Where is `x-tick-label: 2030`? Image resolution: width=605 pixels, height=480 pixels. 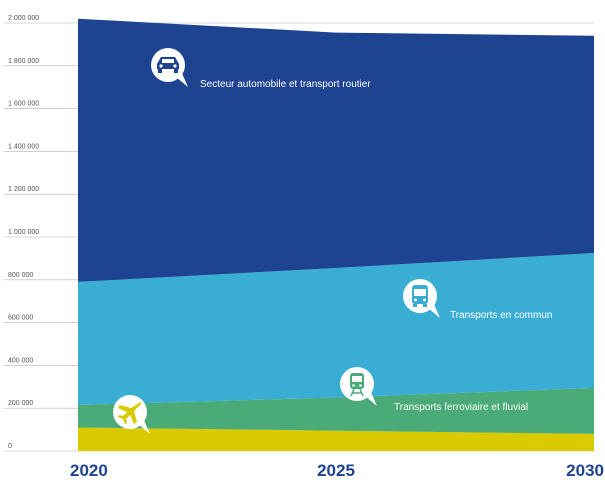
x-tick-label: 2030 is located at coordinates (585, 470).